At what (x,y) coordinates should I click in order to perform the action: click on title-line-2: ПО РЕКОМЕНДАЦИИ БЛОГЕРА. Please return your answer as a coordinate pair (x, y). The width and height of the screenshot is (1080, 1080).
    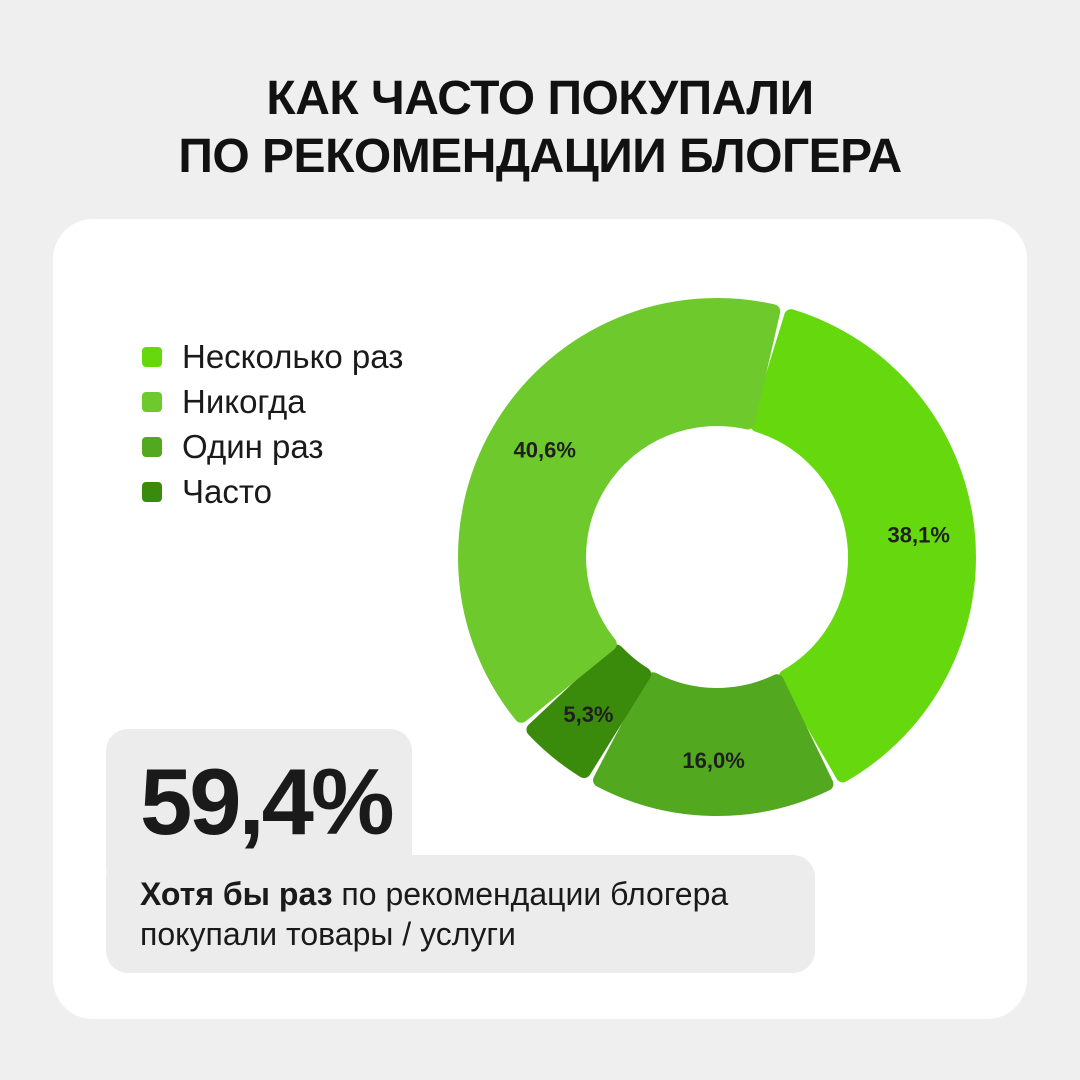
    Looking at the image, I should click on (540, 156).